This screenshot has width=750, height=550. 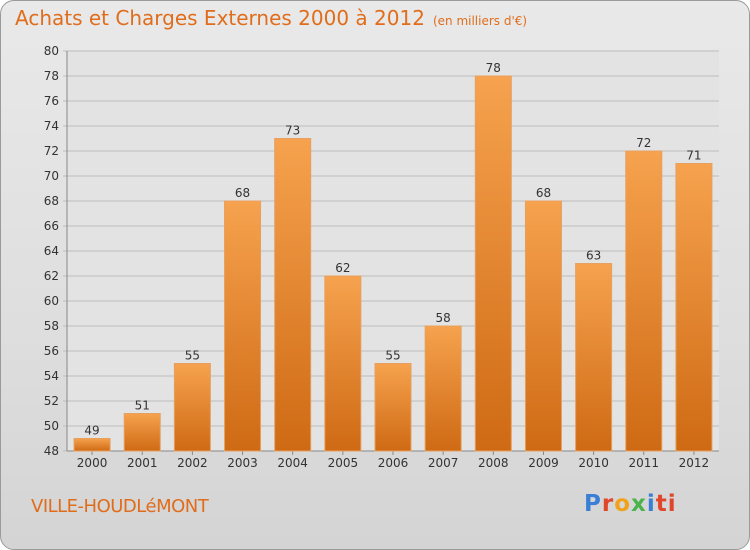 What do you see at coordinates (51, 76) in the screenshot?
I see `y-tick-label: 78` at bounding box center [51, 76].